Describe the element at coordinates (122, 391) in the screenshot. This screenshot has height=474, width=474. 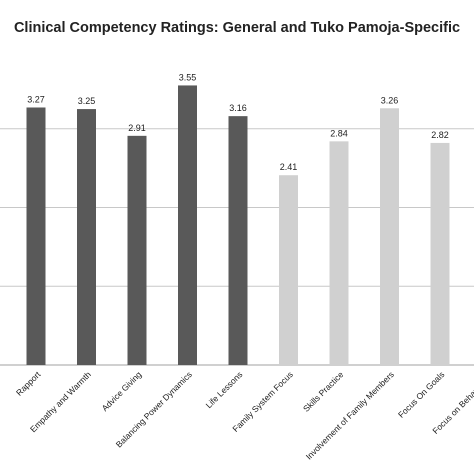
I see `category-tick-label: Advice Giving` at that location.